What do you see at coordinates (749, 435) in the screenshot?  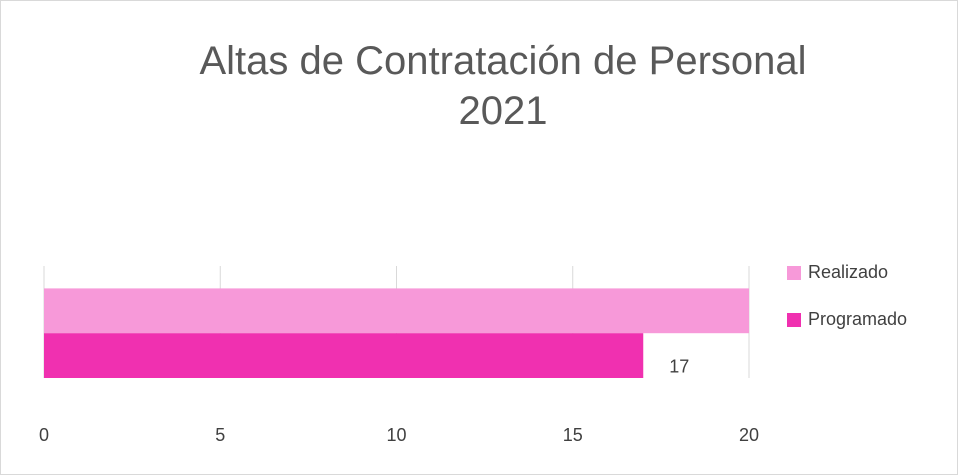 I see `x-tick-label: 20` at bounding box center [749, 435].